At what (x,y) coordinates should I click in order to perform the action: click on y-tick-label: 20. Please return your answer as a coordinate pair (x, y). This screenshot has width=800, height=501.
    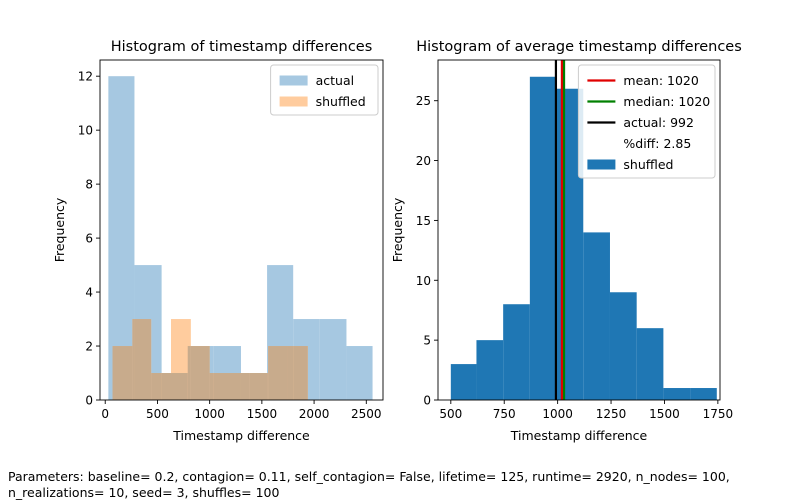
    Looking at the image, I should click on (423, 161).